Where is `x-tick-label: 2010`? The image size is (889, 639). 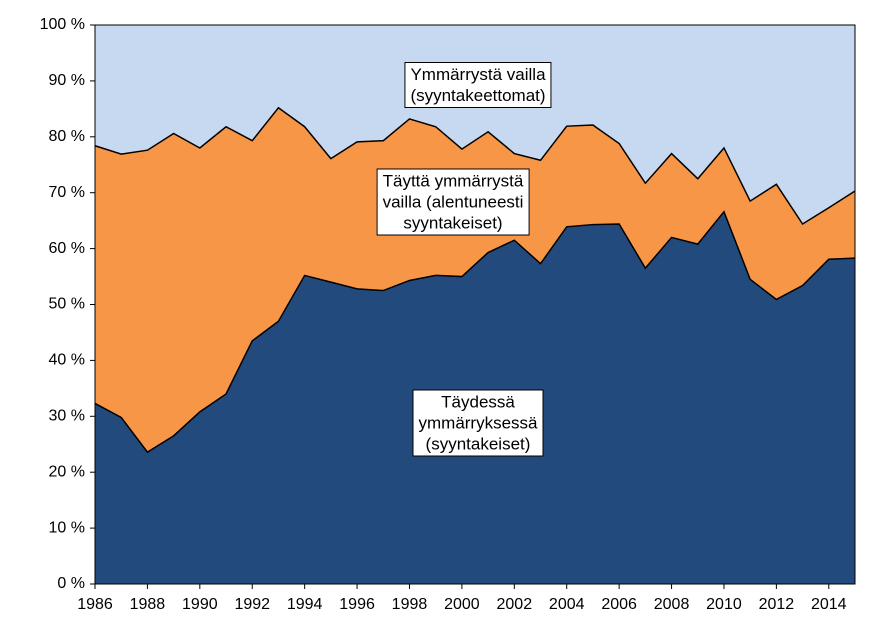 x-tick-label: 2010 is located at coordinates (724, 604).